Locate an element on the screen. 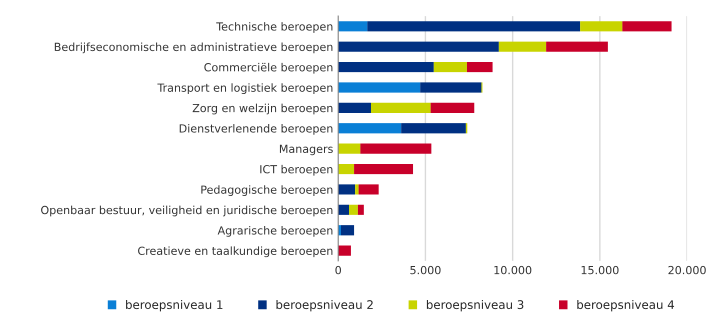 The height and width of the screenshot is (322, 712). x-tick-label: 0 is located at coordinates (338, 270).